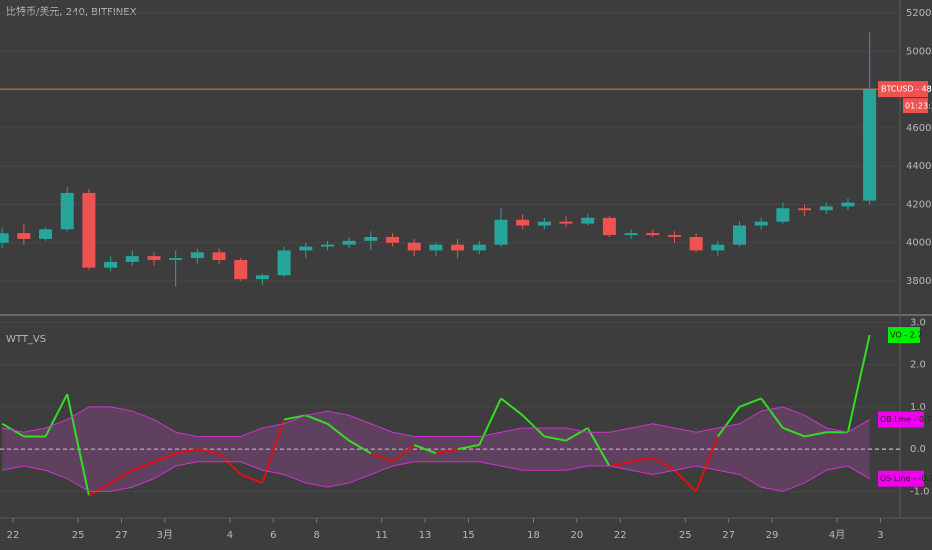 The width and height of the screenshot is (932, 550). What do you see at coordinates (906, 478) in the screenshot?
I see `series-tag: OS Line - -0.7` at bounding box center [906, 478].